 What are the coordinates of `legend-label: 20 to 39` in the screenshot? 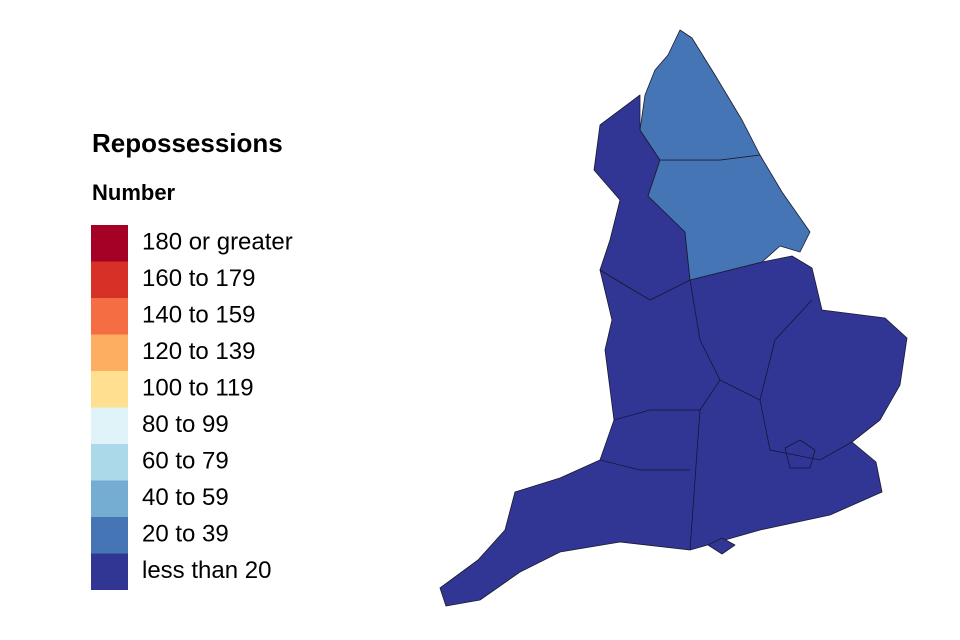 It's located at (185, 534).